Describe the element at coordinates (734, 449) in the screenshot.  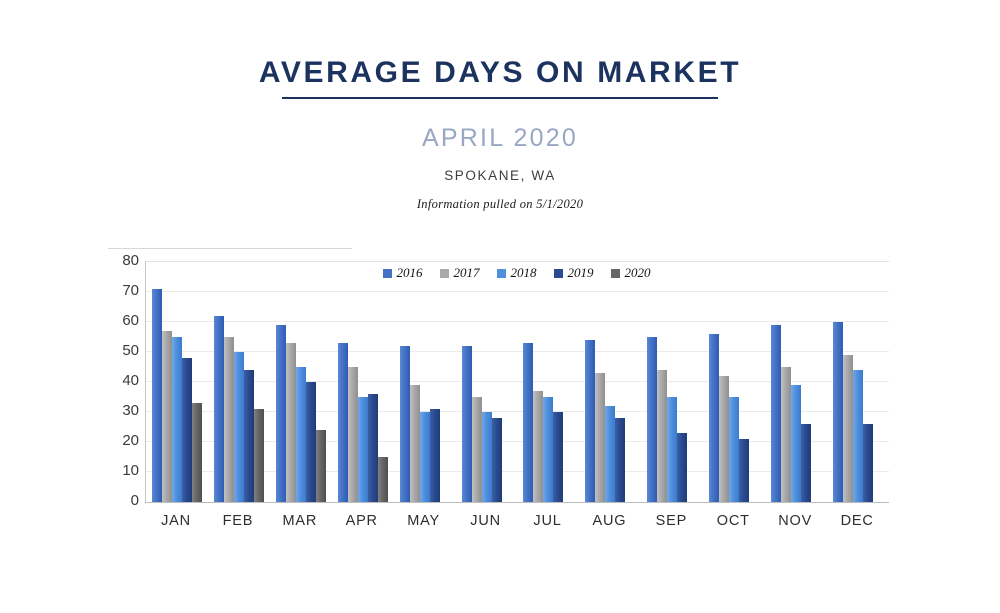
I see `bar-2018-oct` at that location.